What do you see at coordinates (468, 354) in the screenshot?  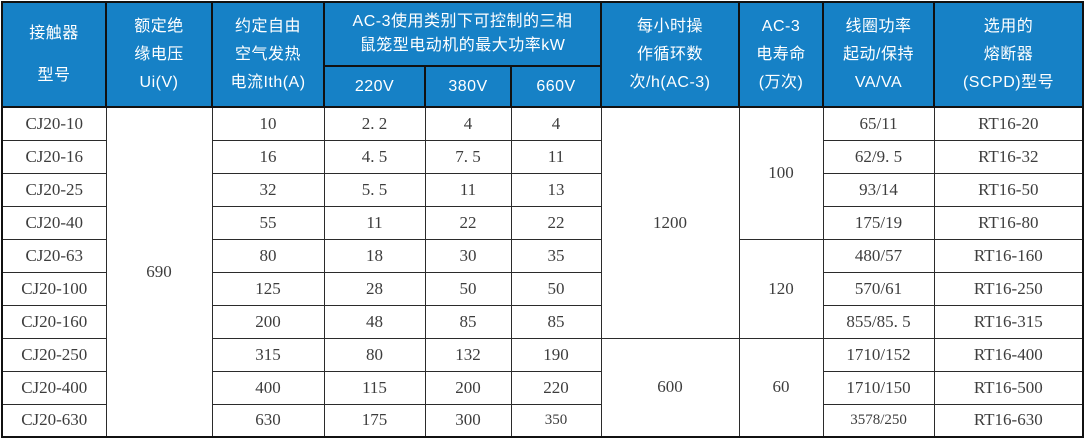 I see `cell-power-380: 132` at bounding box center [468, 354].